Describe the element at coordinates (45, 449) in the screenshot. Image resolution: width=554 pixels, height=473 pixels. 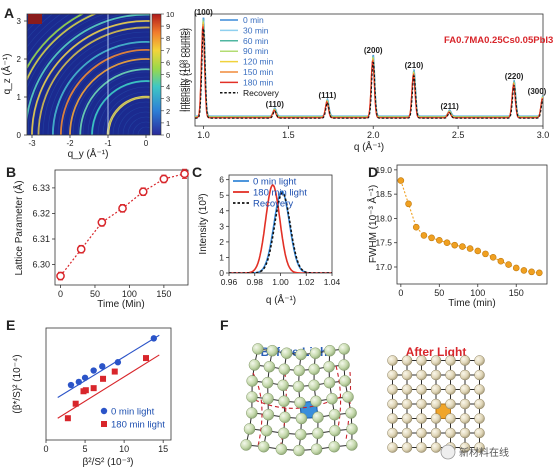
I see `x-tick-label: 0` at that location.